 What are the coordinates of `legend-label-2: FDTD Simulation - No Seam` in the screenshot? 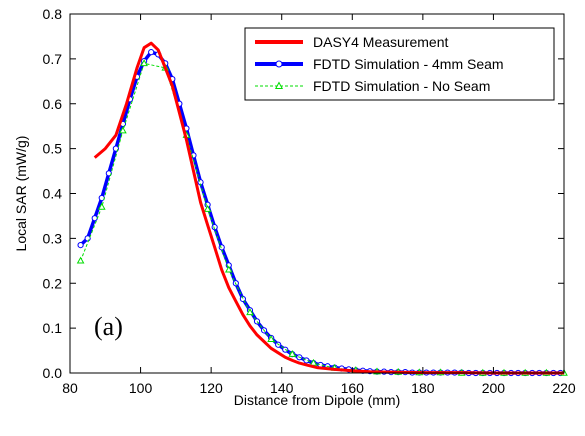 It's located at (401, 86).